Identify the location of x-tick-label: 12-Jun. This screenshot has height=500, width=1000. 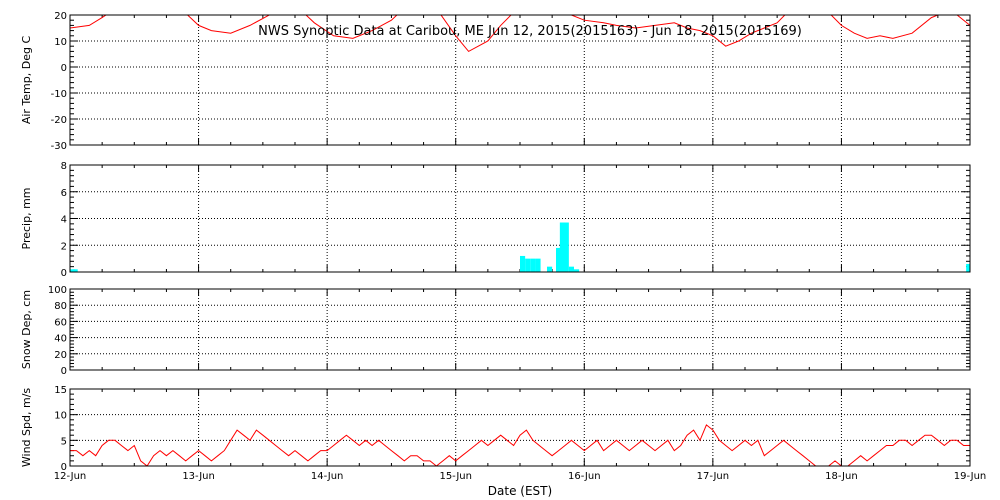
(70, 476).